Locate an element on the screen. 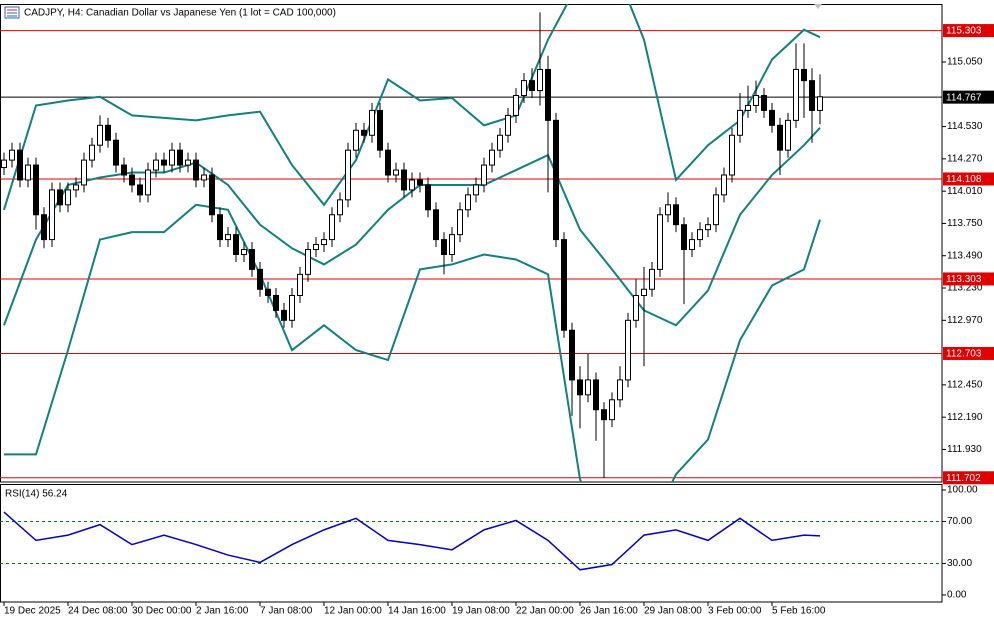 The height and width of the screenshot is (622, 994). x-tick-label: 30 Dec 00:00 is located at coordinates (162, 611).